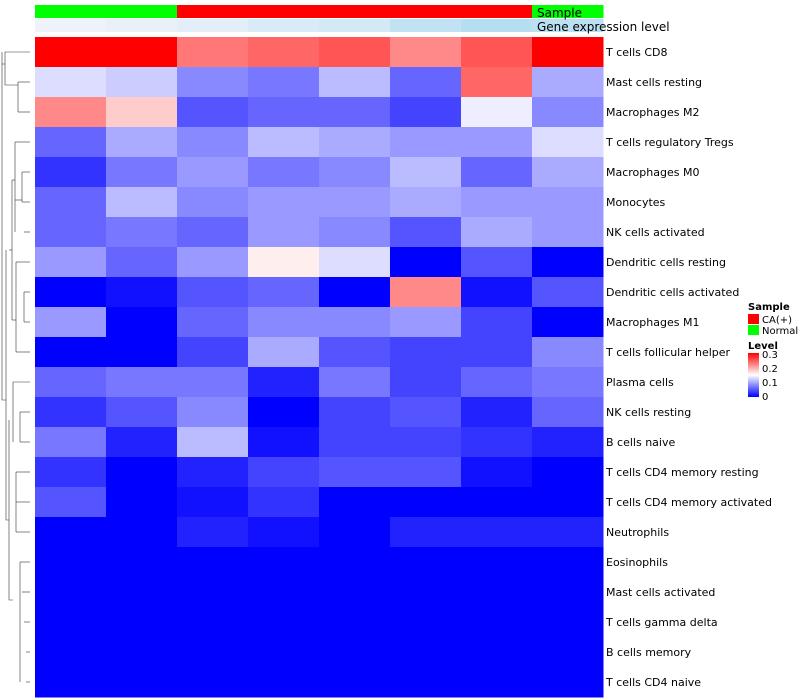 This screenshot has height=700, width=800. I want to click on legend-tick-0.3: 0.3, so click(770, 355).